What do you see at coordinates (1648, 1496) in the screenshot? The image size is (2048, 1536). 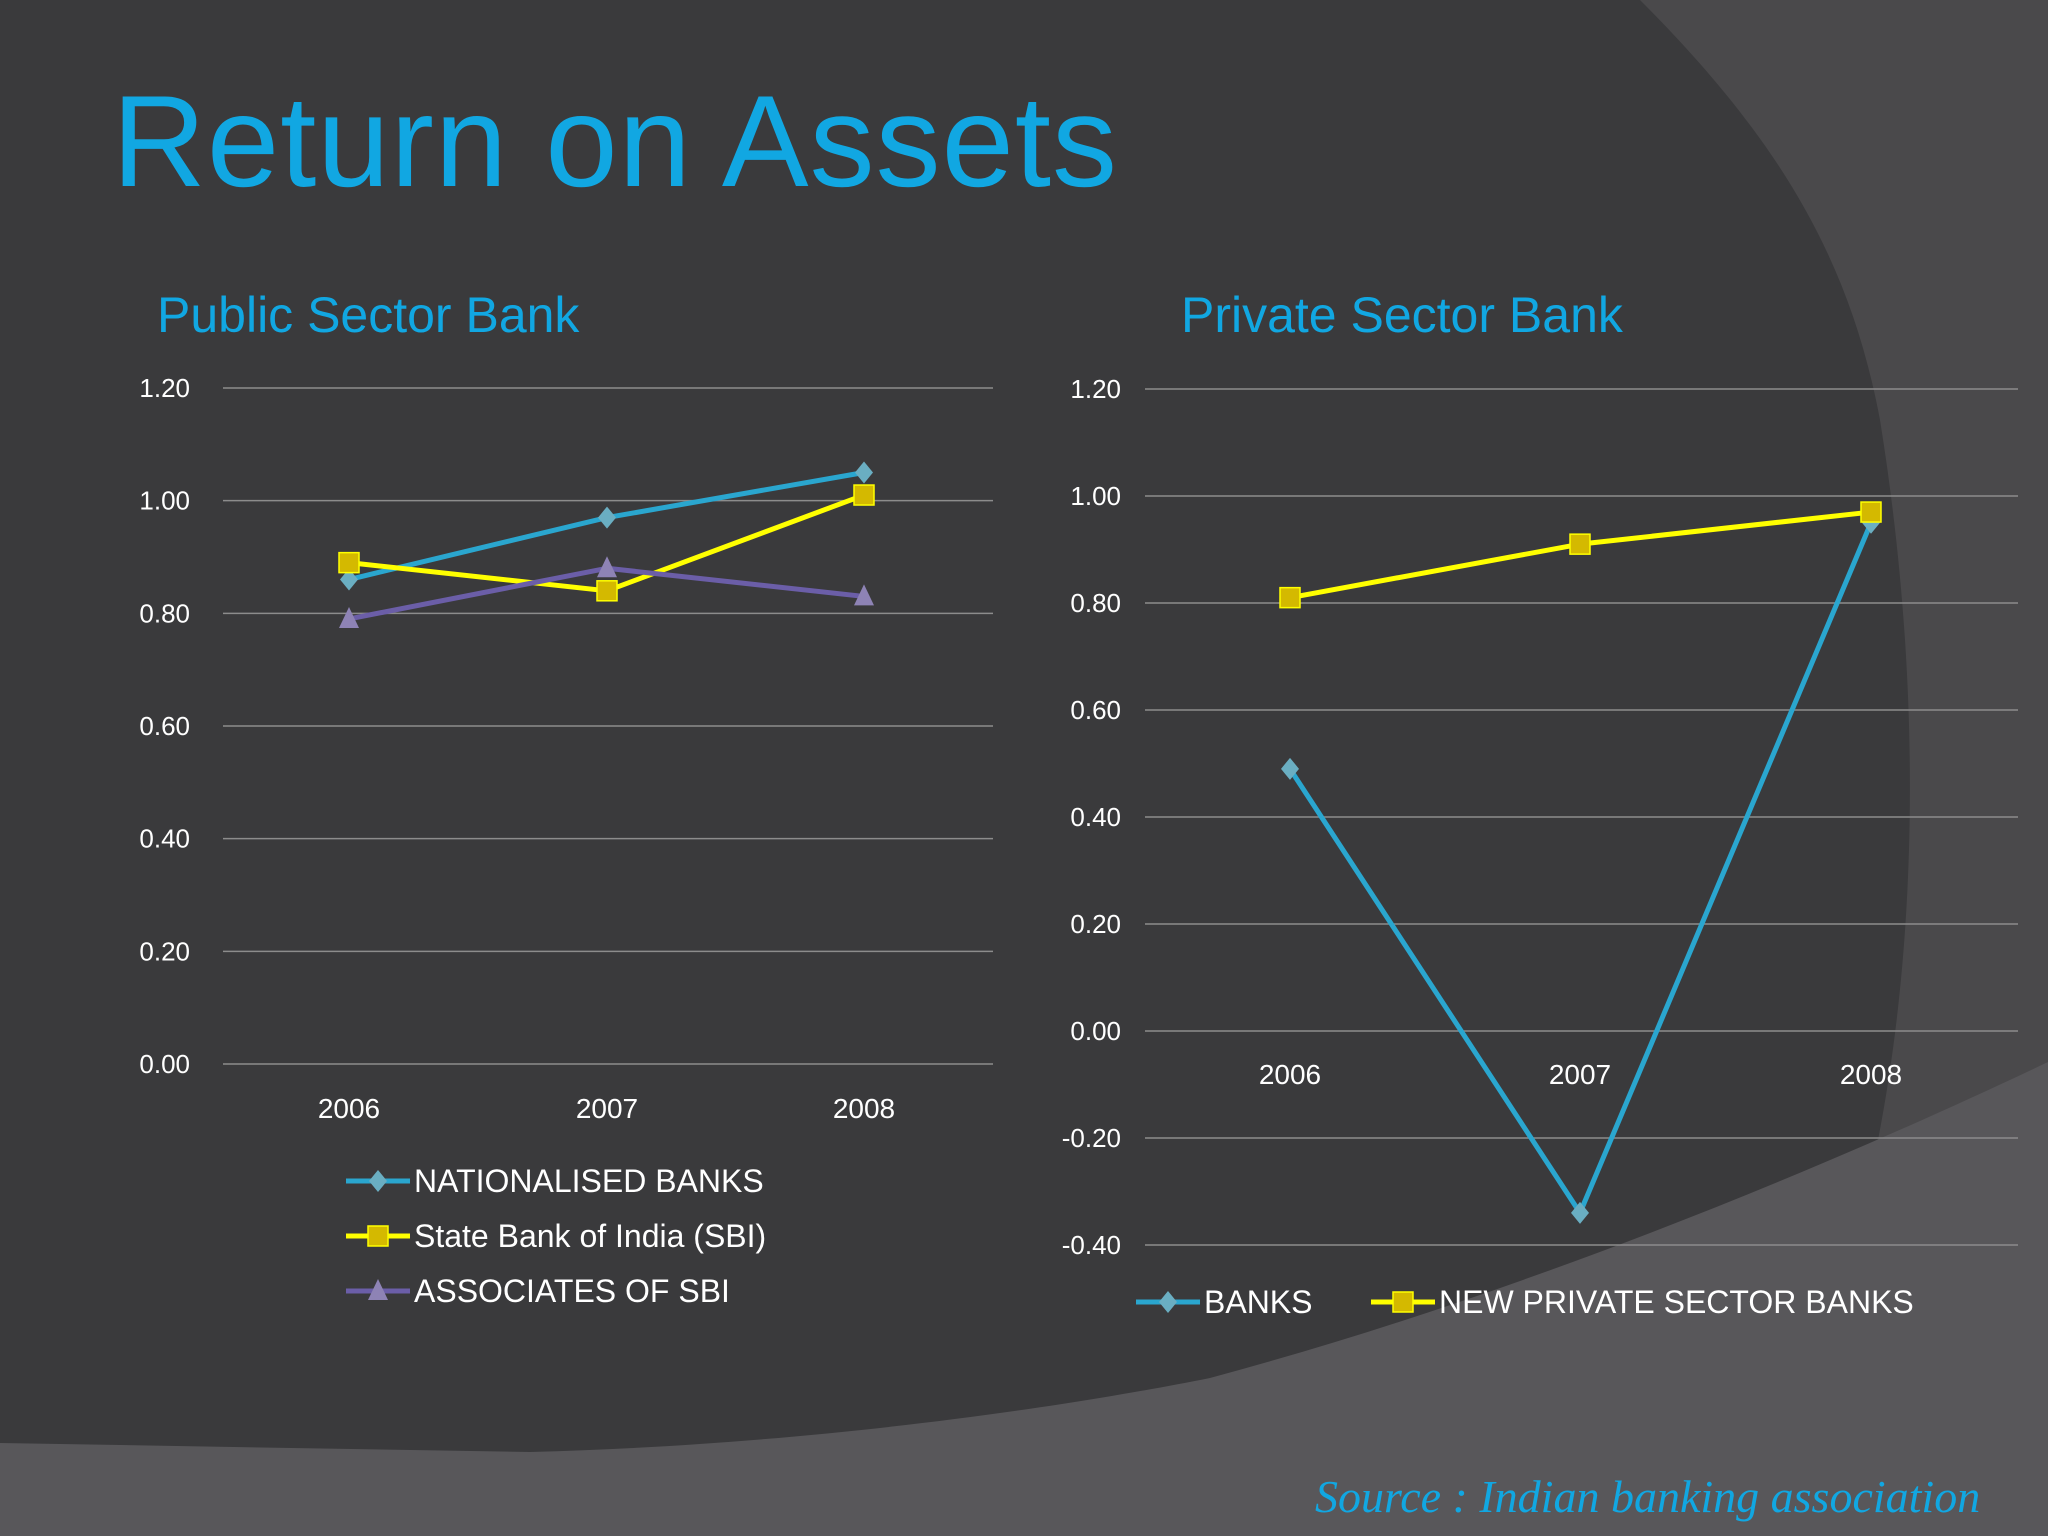 I see `source-note: Source : Indian banking association` at bounding box center [1648, 1496].